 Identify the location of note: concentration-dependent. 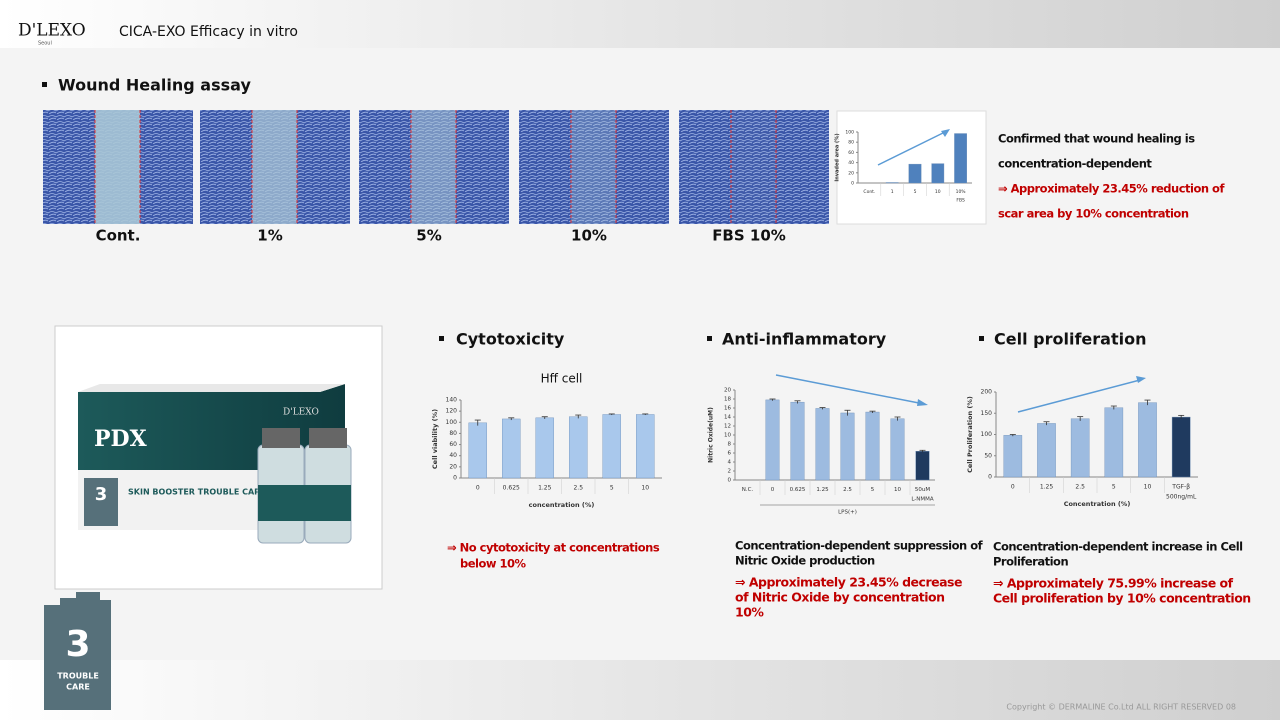
(1075, 164).